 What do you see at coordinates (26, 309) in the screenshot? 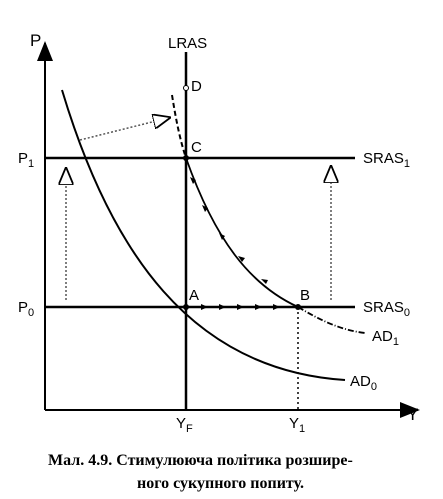
I see `p0-tick-label: P0` at bounding box center [26, 309].